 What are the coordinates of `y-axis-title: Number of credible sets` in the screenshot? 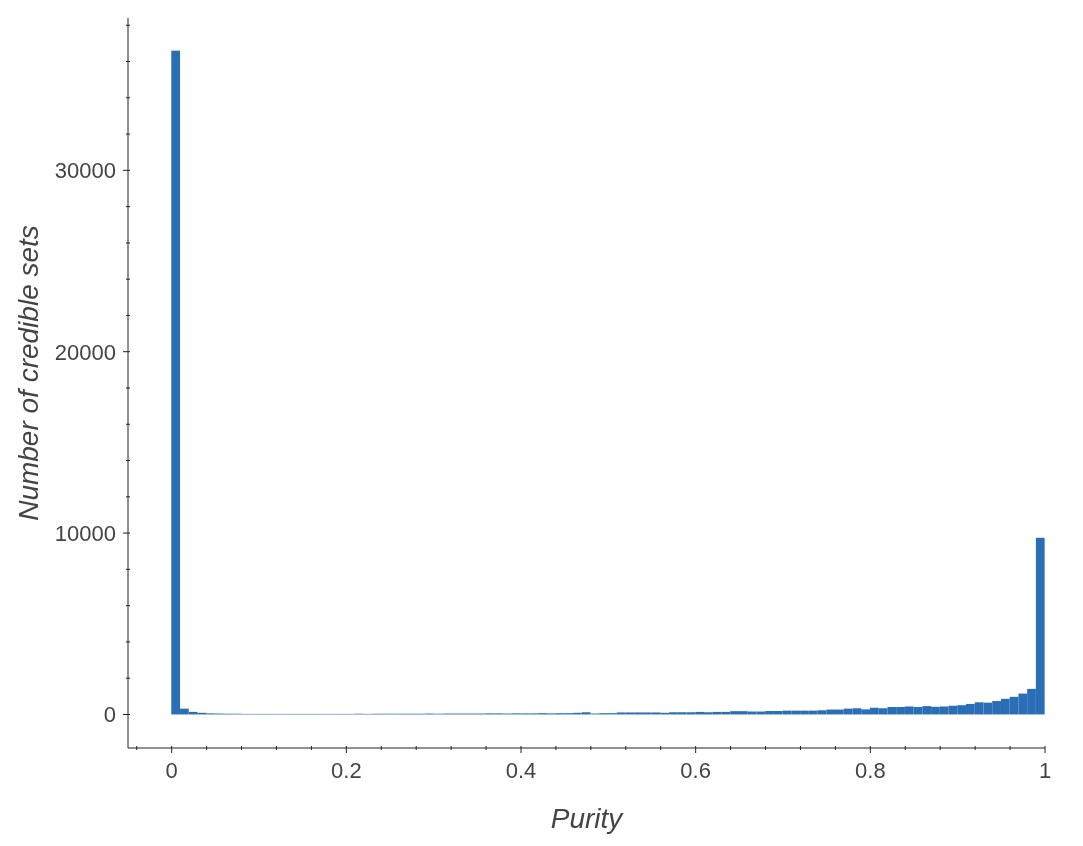 It's located at (28, 373).